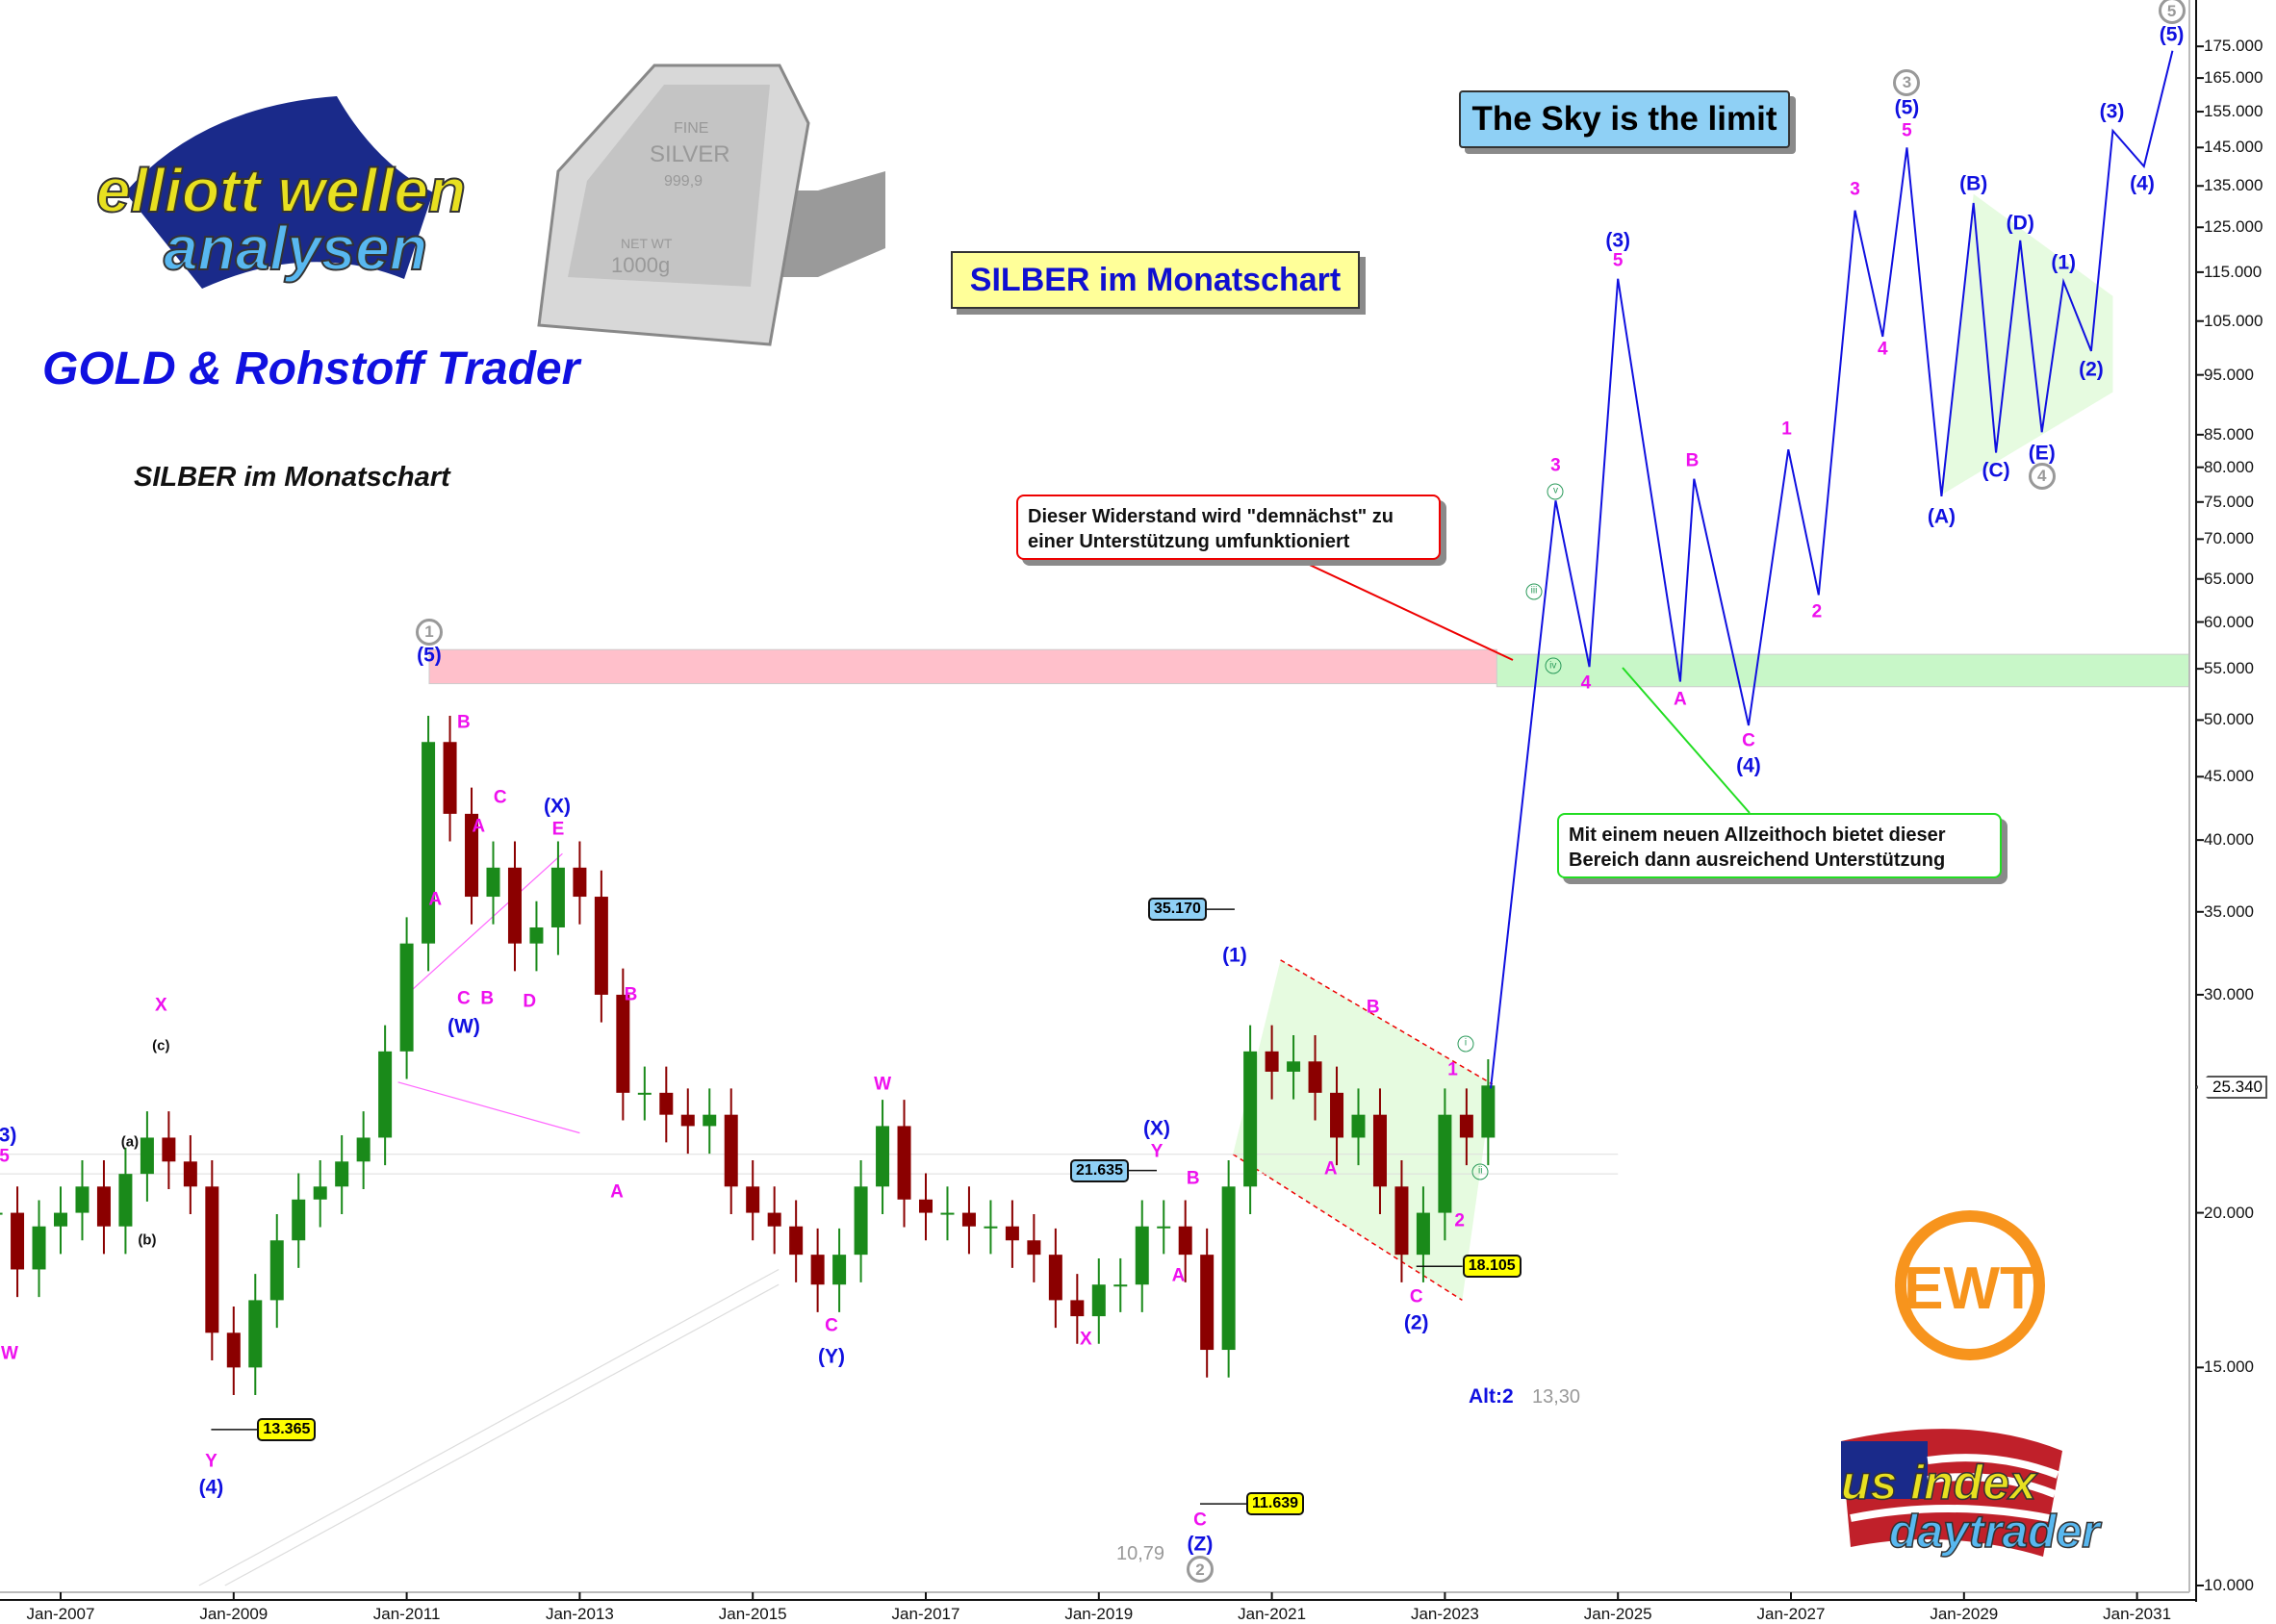 The height and width of the screenshot is (1624, 2276). I want to click on y-tick-label: 145.000, so click(2233, 147).